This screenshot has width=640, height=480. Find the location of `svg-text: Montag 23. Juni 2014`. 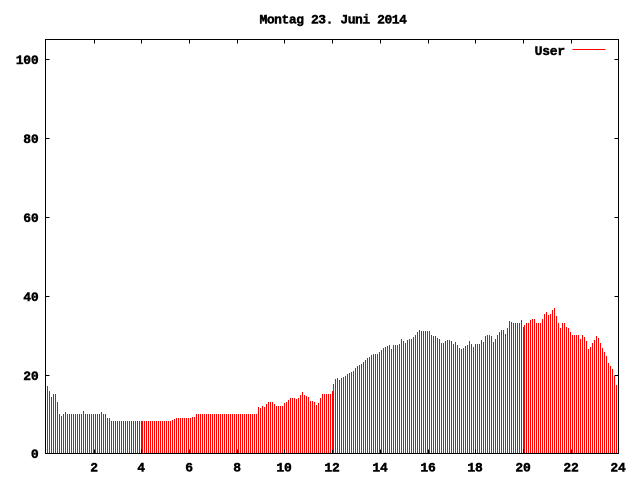

svg-text: Montag 23. Juni 2014 is located at coordinates (333, 20).